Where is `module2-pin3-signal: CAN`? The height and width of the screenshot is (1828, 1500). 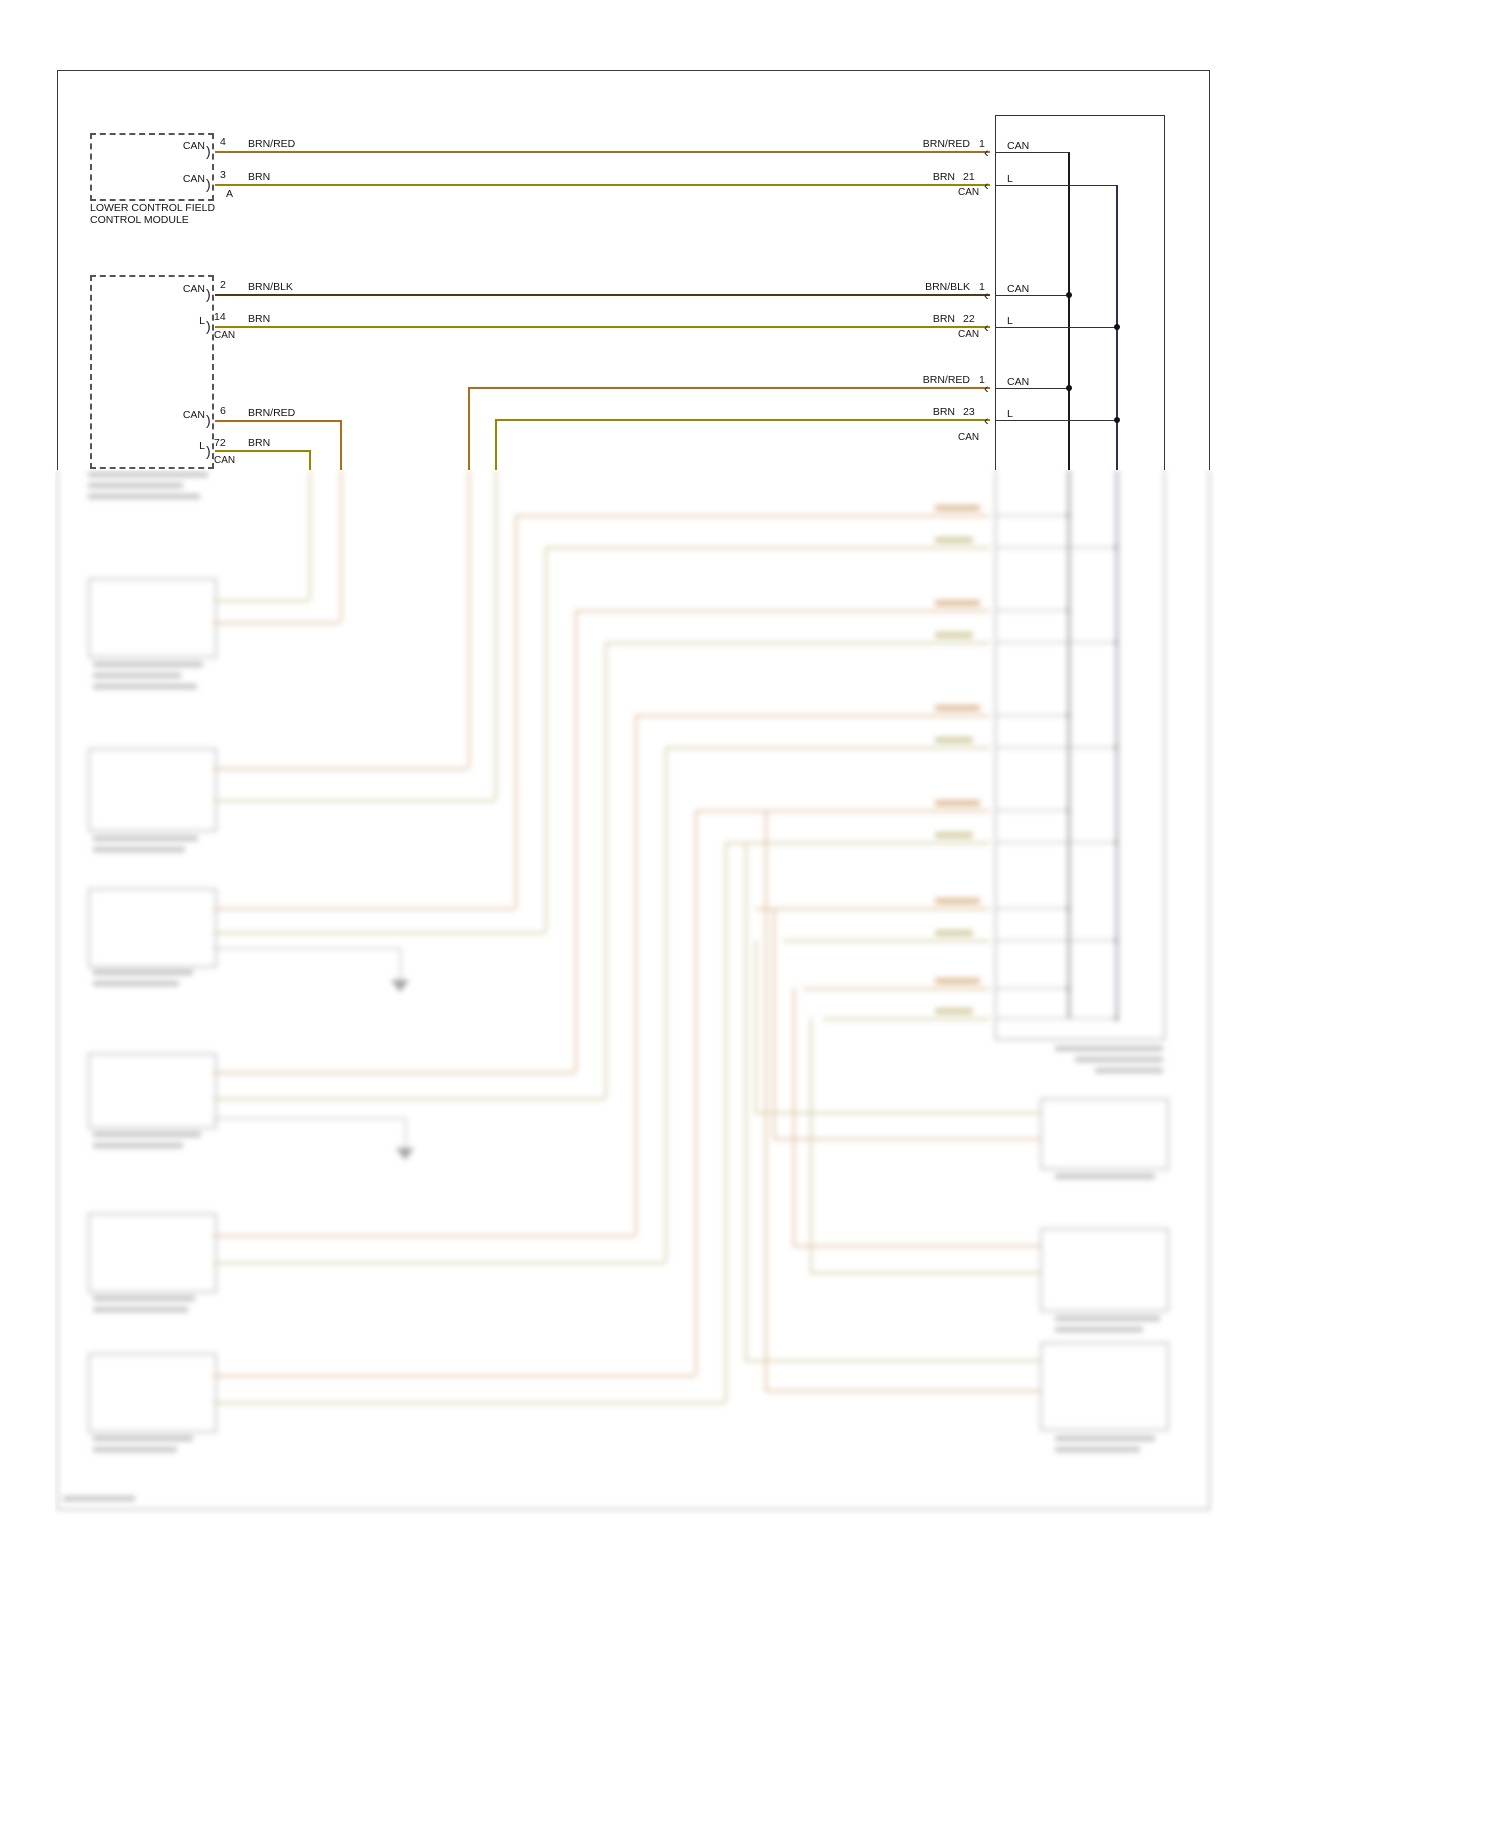 module2-pin3-signal: CAN is located at coordinates (193, 415).